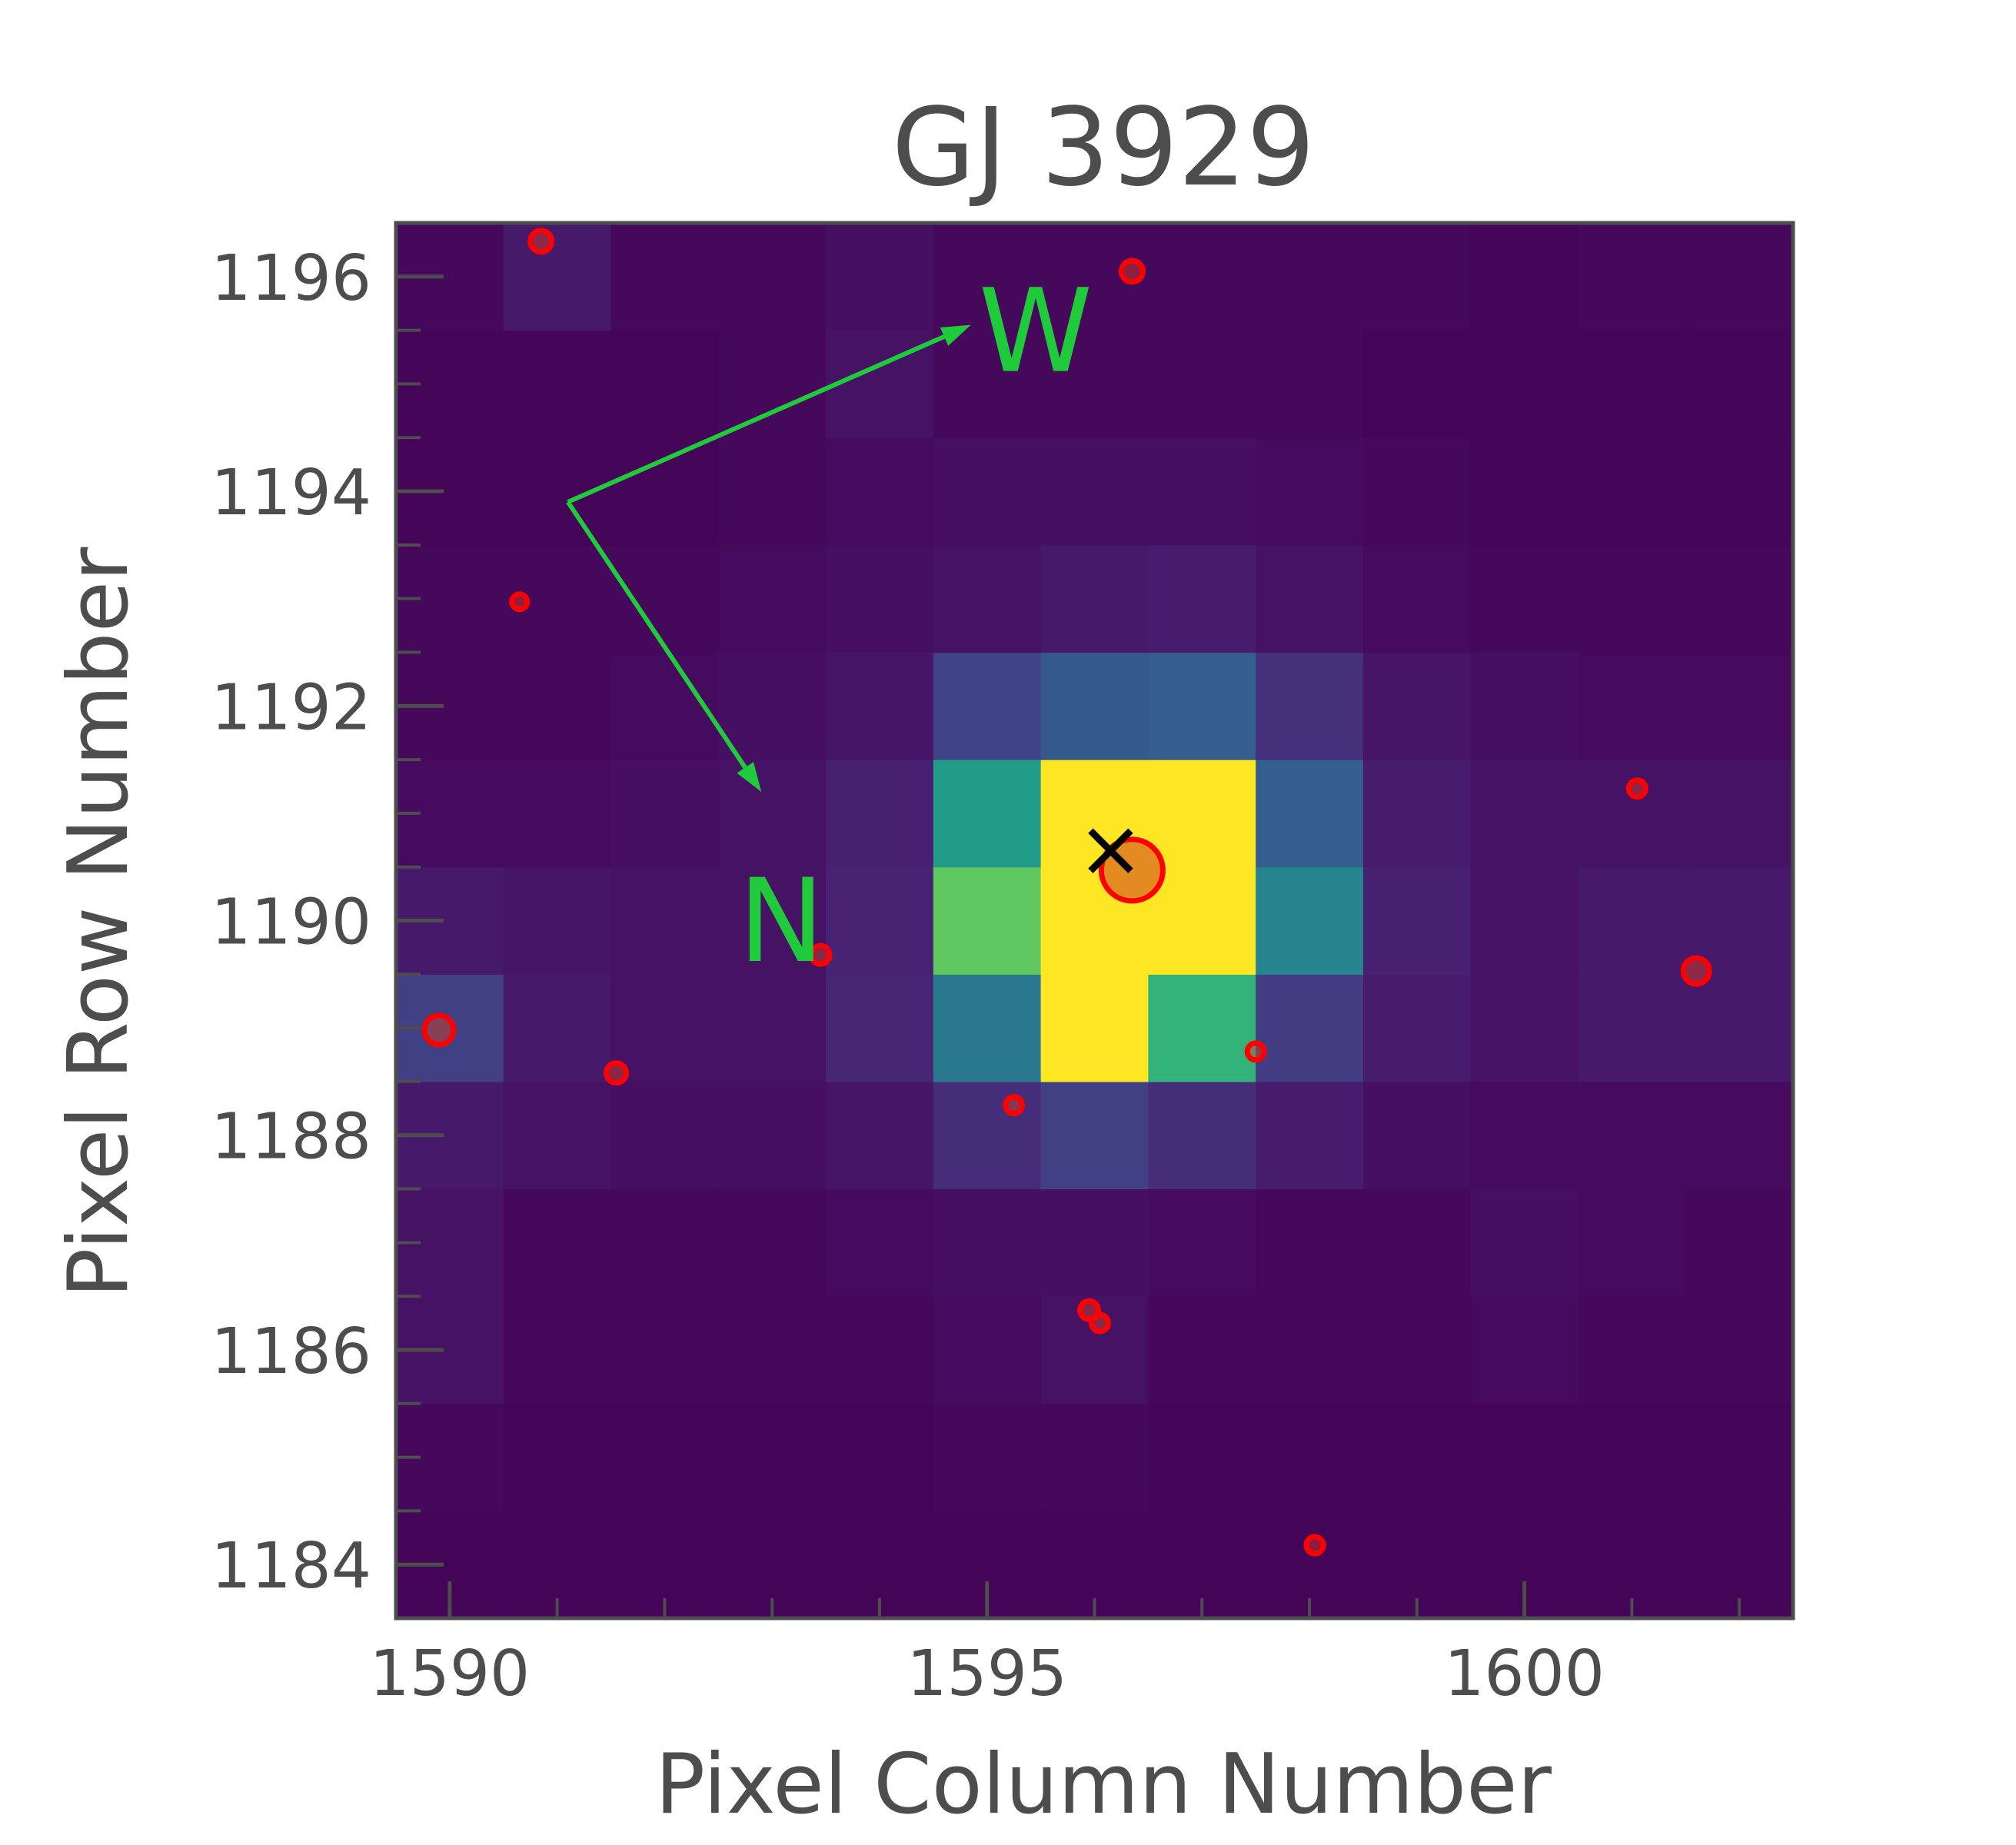 The image size is (2016, 1845). What do you see at coordinates (1524, 1674) in the screenshot?
I see `x-tick-label-1600: 1600` at bounding box center [1524, 1674].